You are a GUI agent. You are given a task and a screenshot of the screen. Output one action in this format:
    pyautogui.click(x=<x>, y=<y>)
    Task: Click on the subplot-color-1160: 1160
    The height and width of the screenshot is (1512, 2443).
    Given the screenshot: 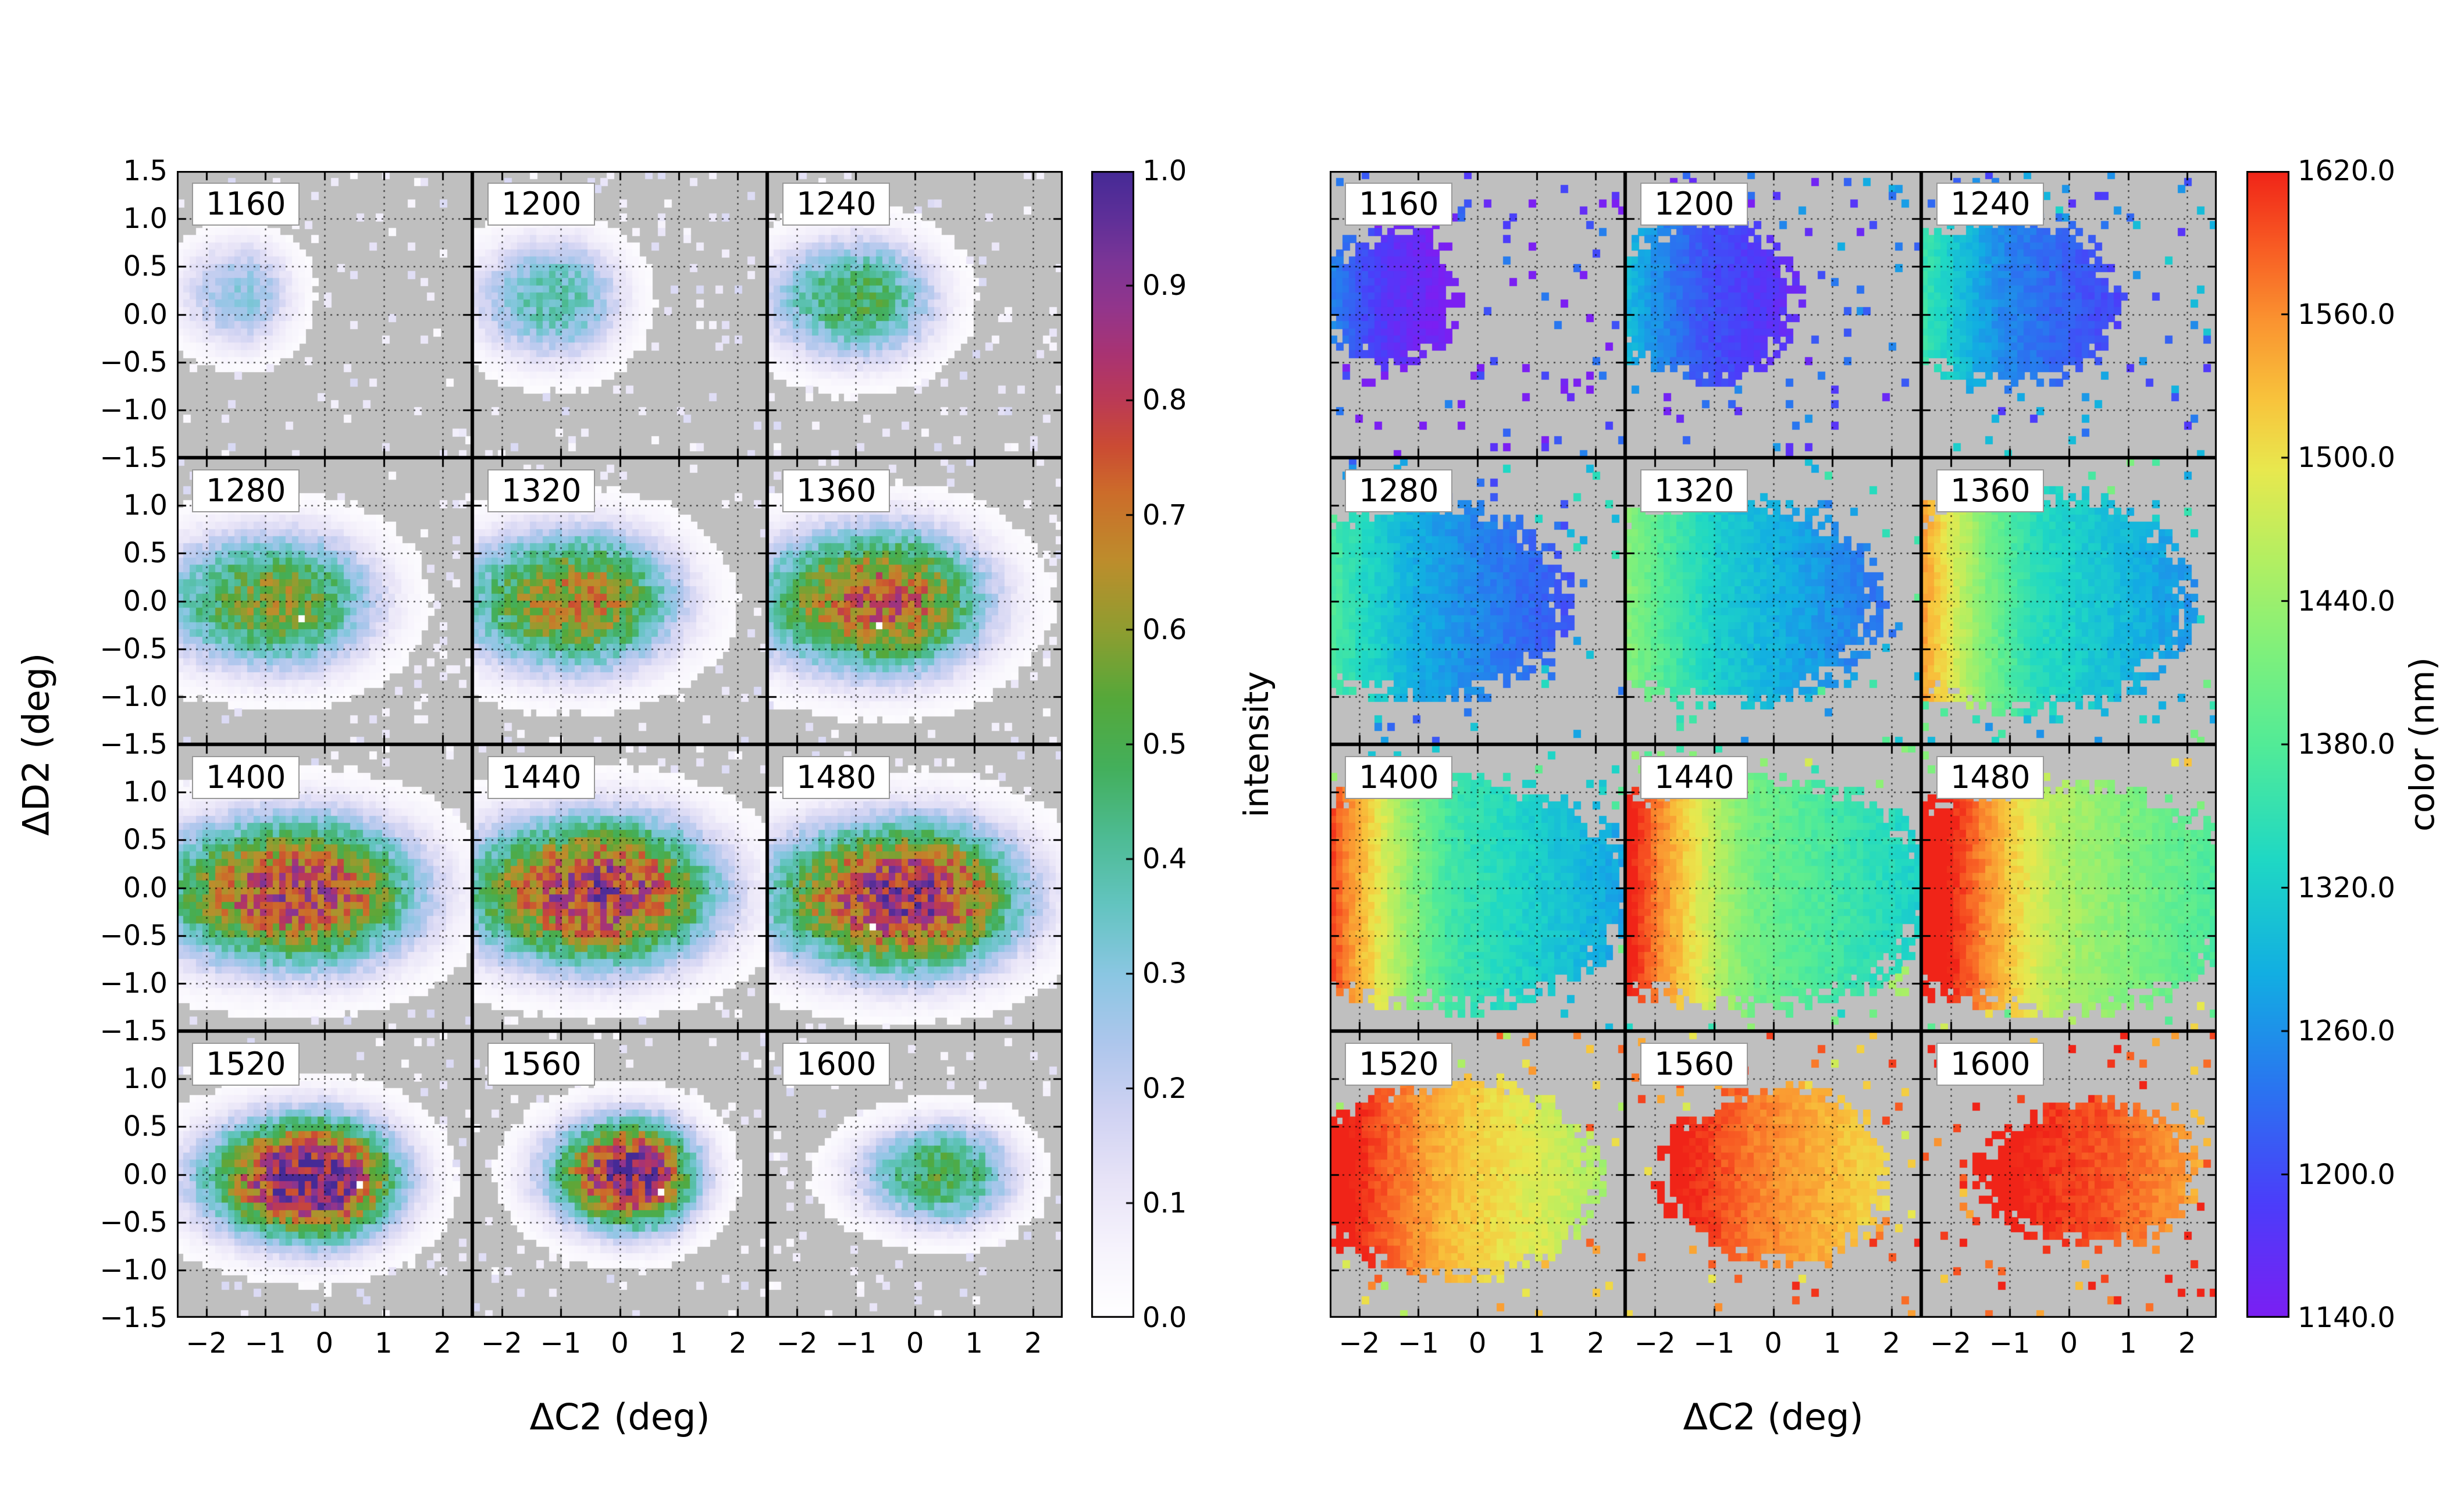 What is the action you would take?
    pyautogui.click(x=1477, y=314)
    